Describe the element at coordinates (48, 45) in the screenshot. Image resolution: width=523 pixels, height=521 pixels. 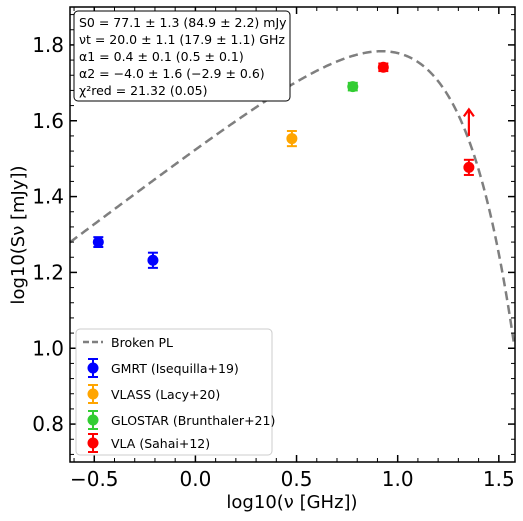
I see `y-tick-label: 1.8` at that location.